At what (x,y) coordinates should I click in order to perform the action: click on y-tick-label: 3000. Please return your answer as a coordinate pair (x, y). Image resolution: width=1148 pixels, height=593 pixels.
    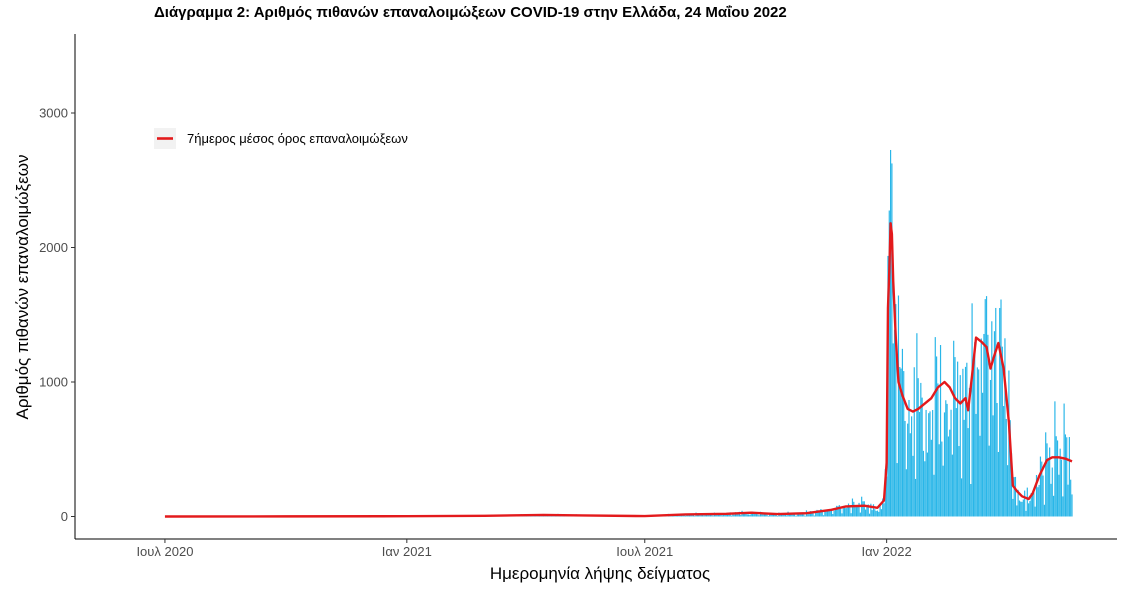
    Looking at the image, I should click on (53, 113).